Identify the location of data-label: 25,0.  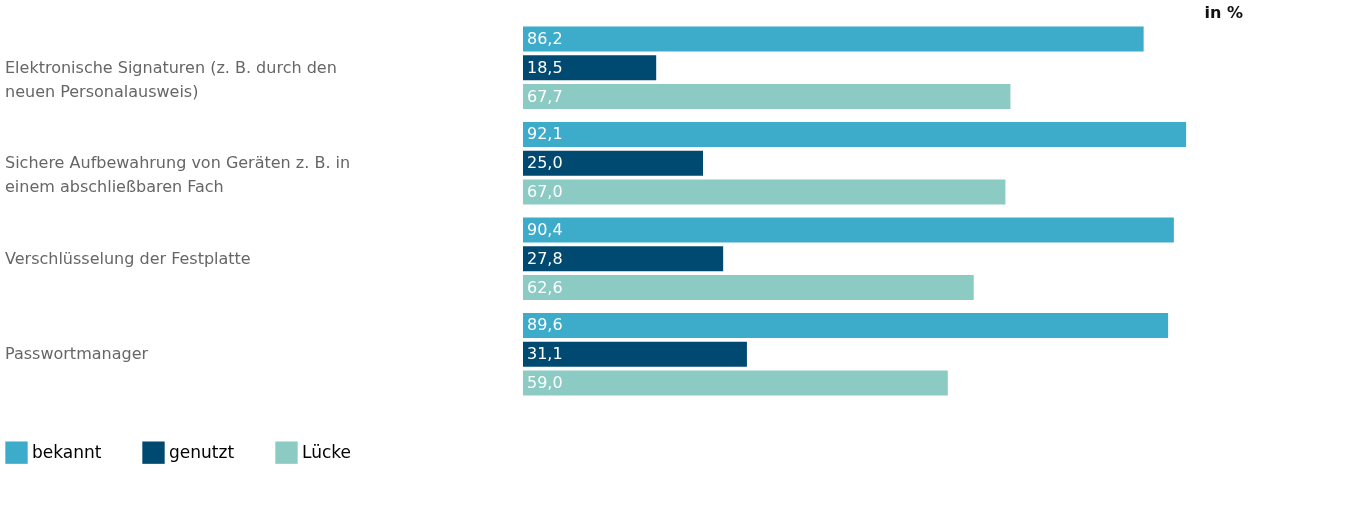
(545, 163).